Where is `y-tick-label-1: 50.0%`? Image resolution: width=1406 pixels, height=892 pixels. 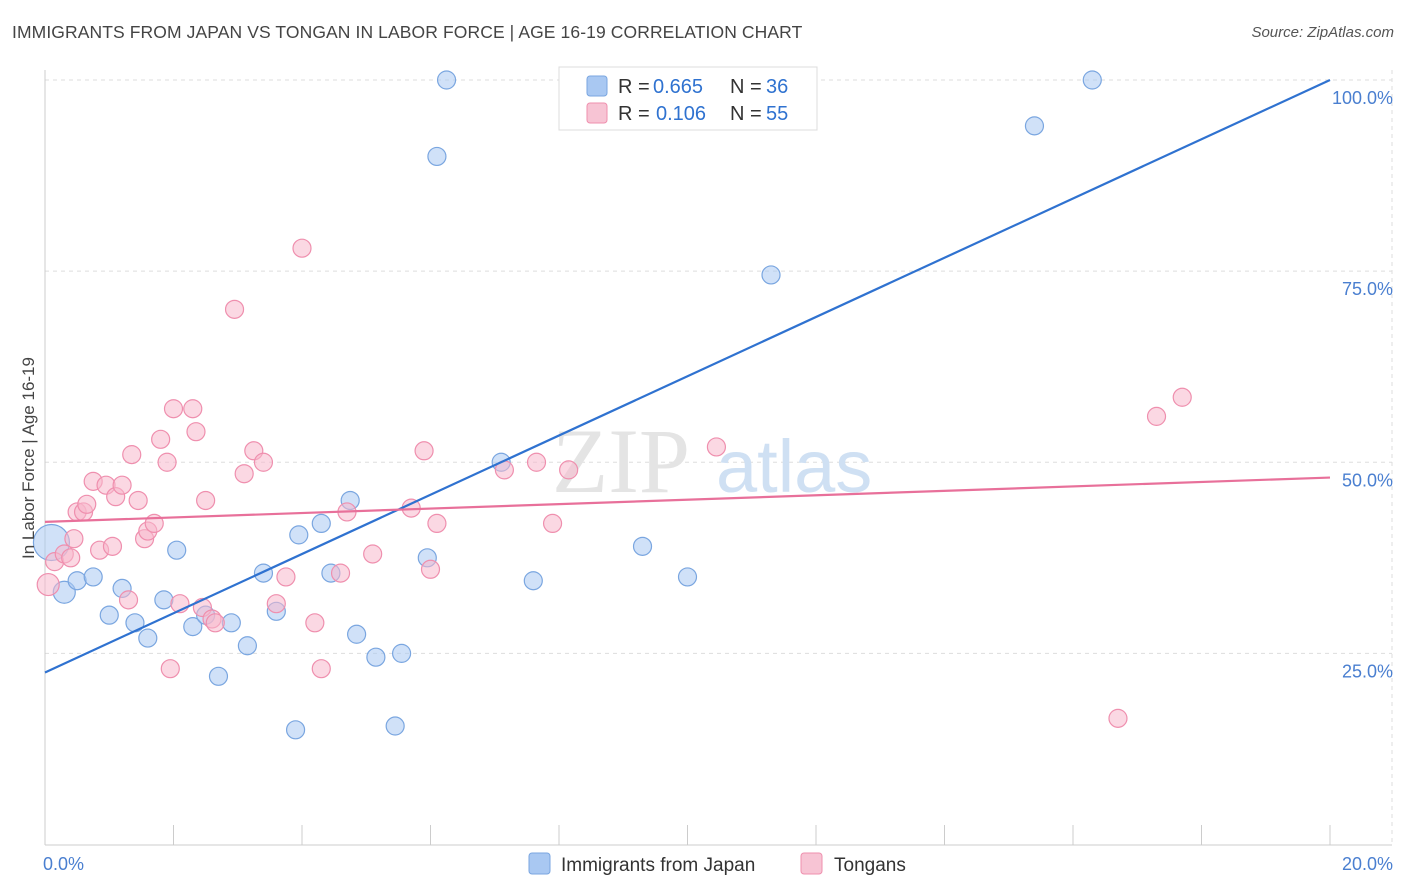 y-tick-label-1: 50.0% is located at coordinates (1367, 480).